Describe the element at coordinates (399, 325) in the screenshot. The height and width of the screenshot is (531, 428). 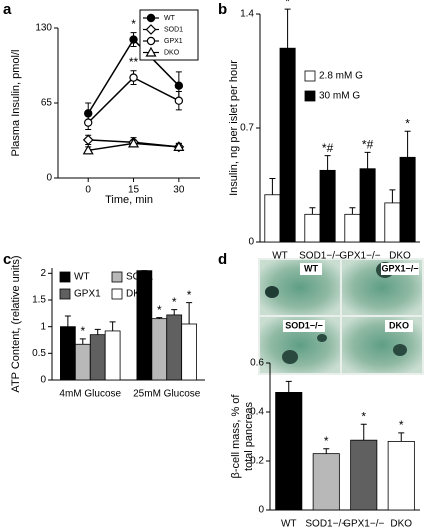
I see `image-label: DKO` at that location.